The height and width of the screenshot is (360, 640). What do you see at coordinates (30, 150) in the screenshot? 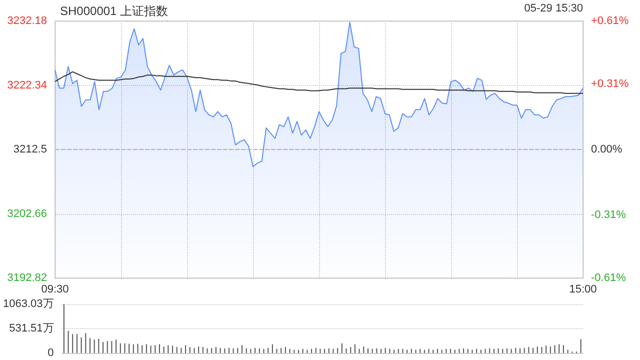
I see `y-tick-label: 3212.5` at bounding box center [30, 150].